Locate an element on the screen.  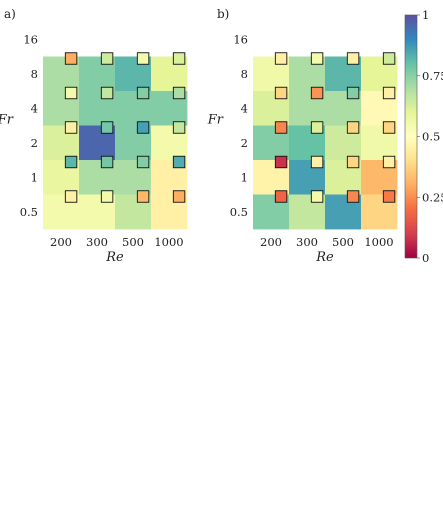
panel-label: b) is located at coordinates (223, 14).